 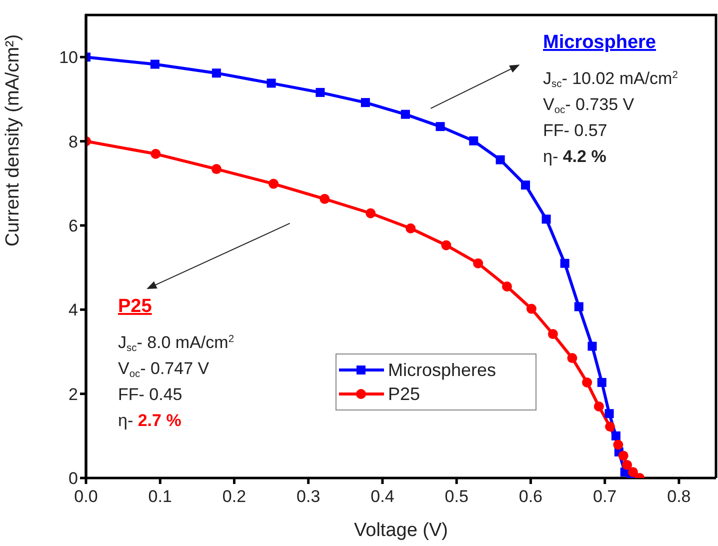 I want to click on x-tick-label: 0.8, so click(x=679, y=496).